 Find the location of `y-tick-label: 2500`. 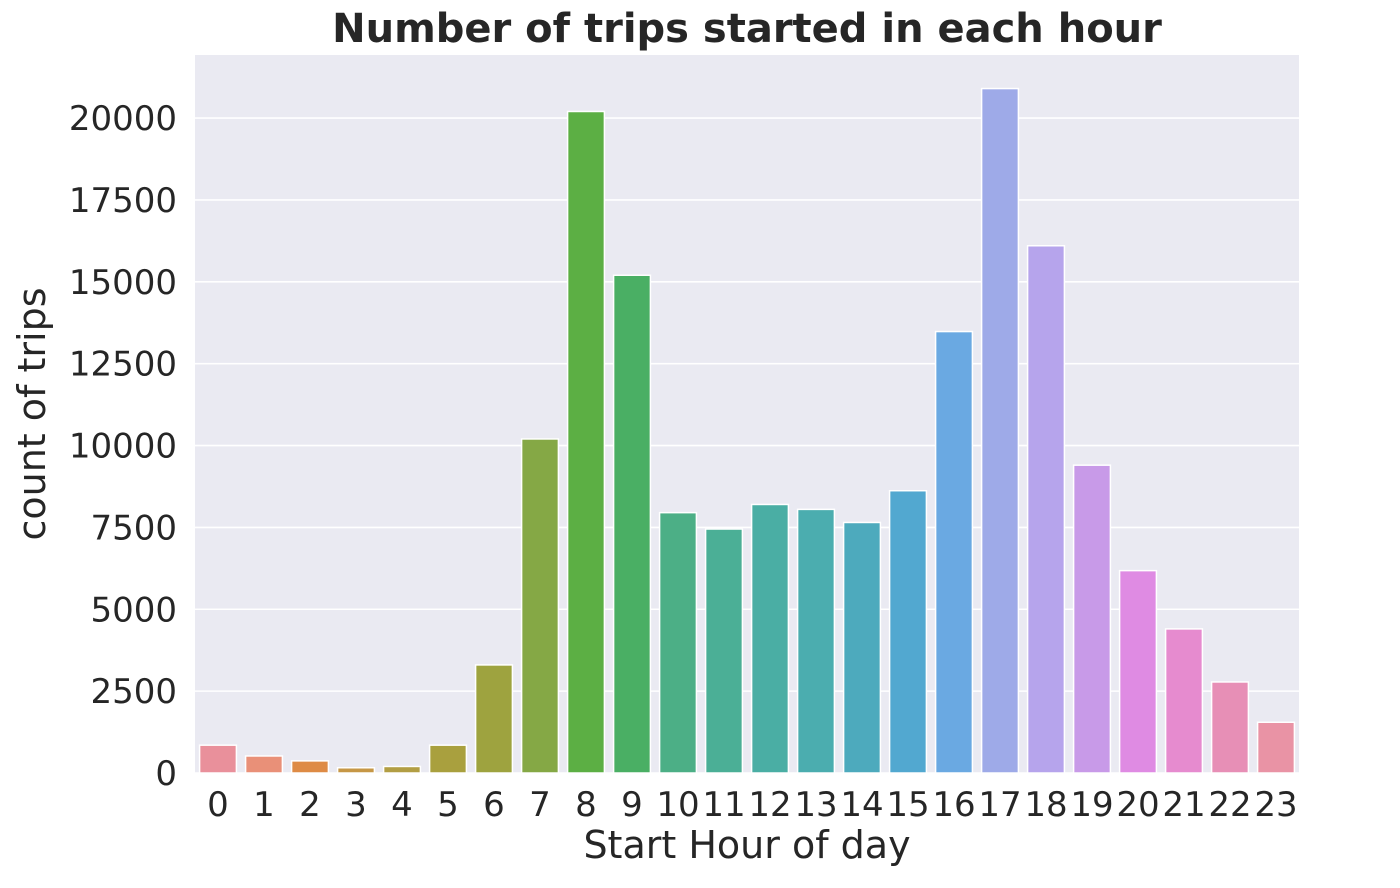

y-tick-label: 2500 is located at coordinates (133, 692).